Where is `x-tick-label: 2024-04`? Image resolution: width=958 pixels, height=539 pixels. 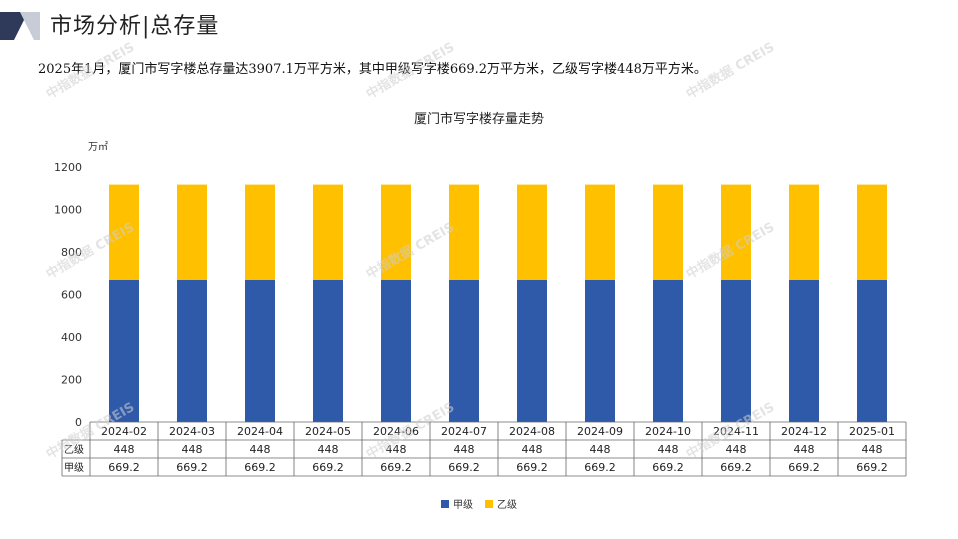 x-tick-label: 2024-04 is located at coordinates (260, 431).